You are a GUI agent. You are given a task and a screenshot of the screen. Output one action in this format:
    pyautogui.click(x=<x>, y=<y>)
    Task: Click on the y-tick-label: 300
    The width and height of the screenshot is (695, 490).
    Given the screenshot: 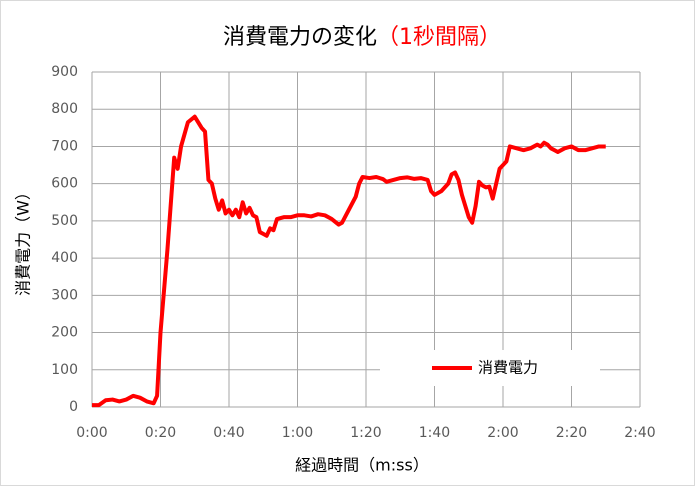 What is the action you would take?
    pyautogui.click(x=64, y=295)
    